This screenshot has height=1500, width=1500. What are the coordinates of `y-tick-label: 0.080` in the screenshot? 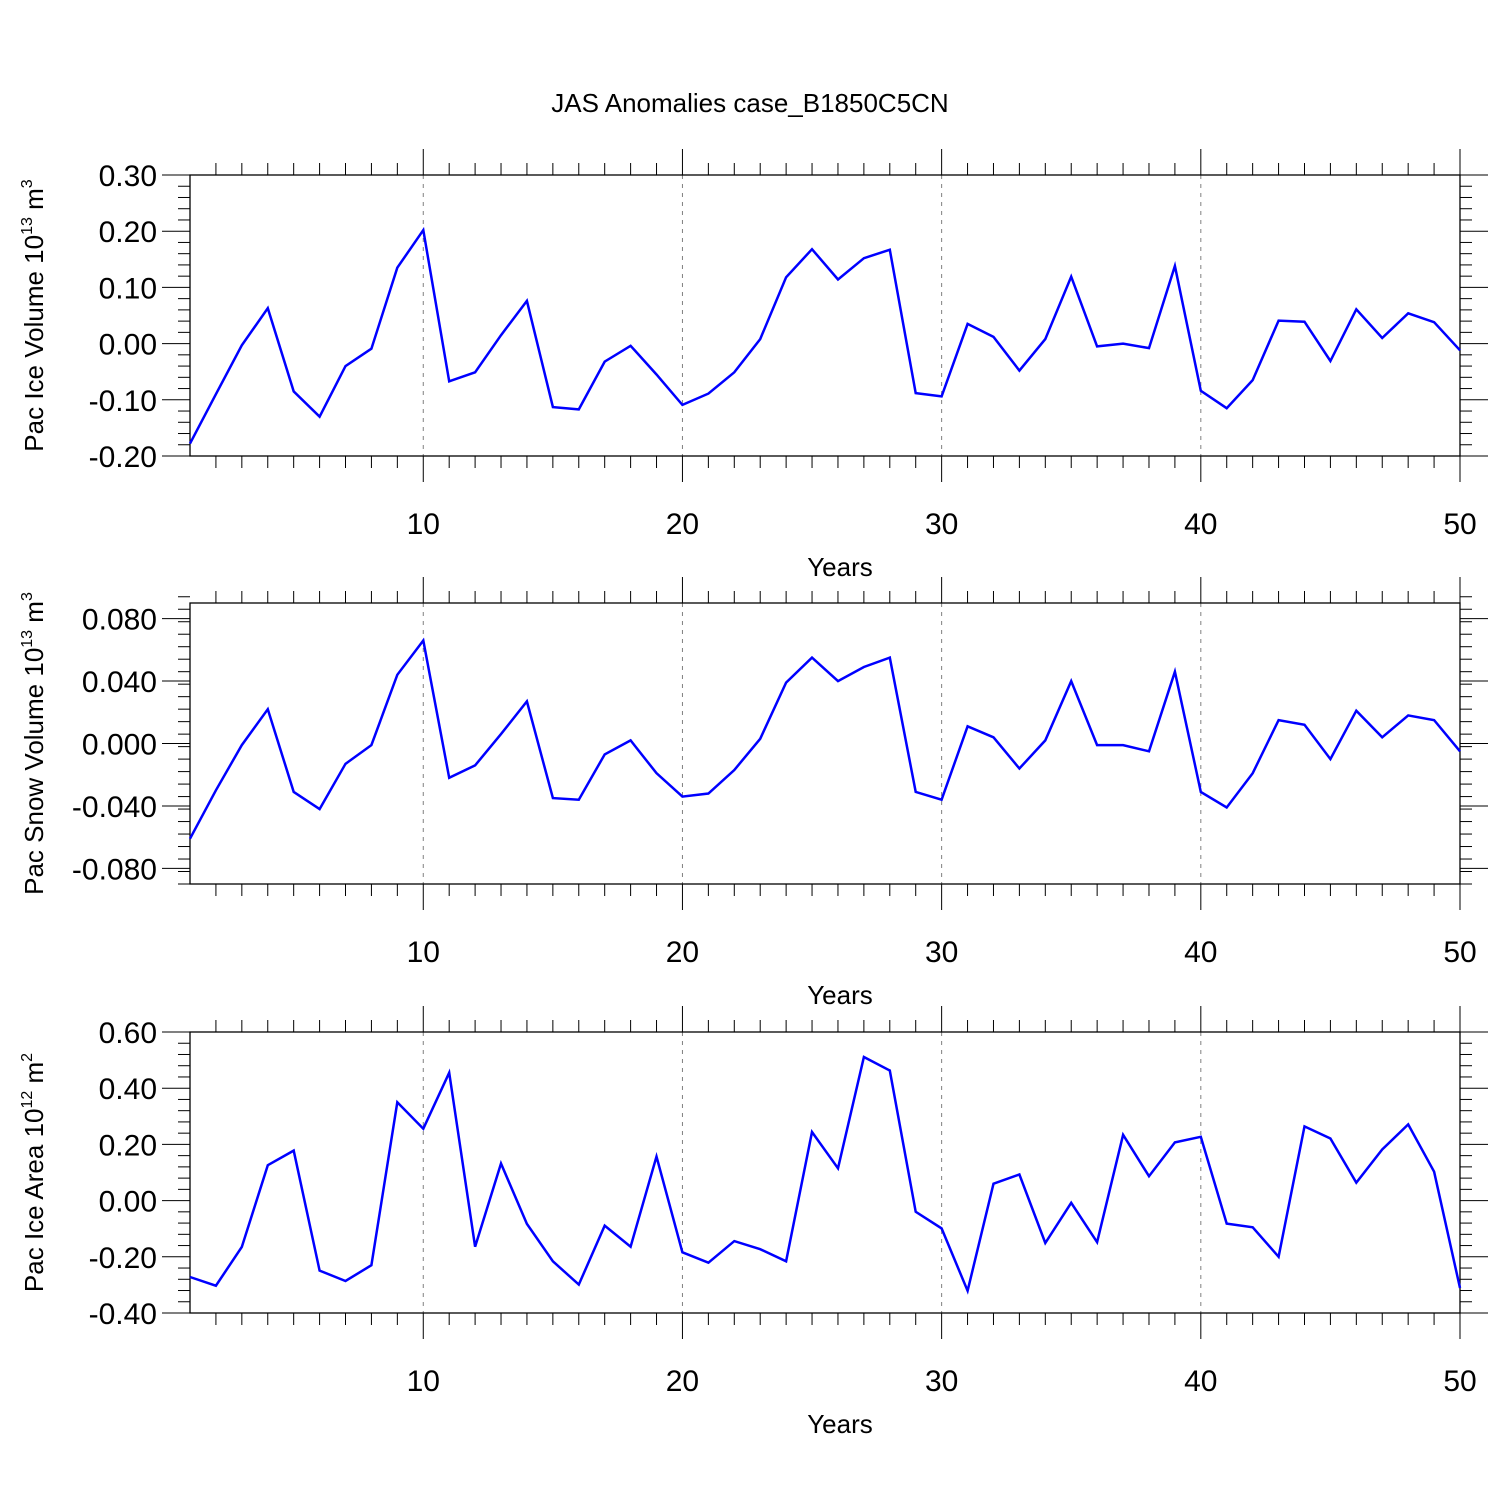 It's located at (119, 620).